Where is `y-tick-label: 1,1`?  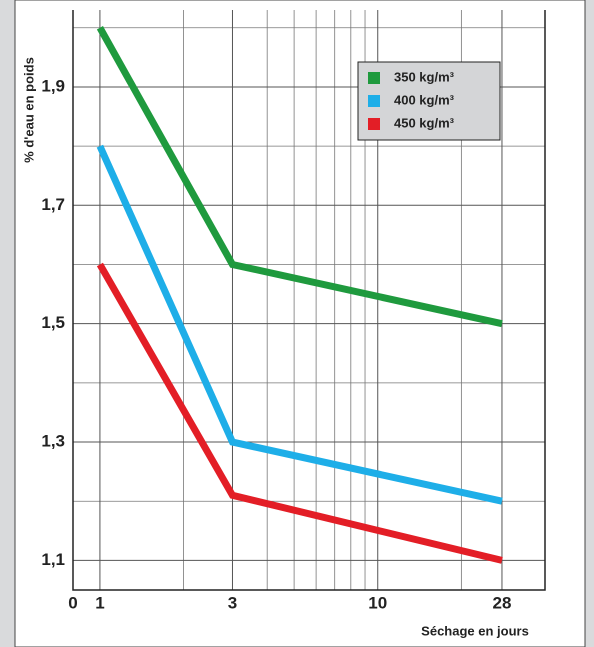
y-tick-label: 1,1 is located at coordinates (53, 559).